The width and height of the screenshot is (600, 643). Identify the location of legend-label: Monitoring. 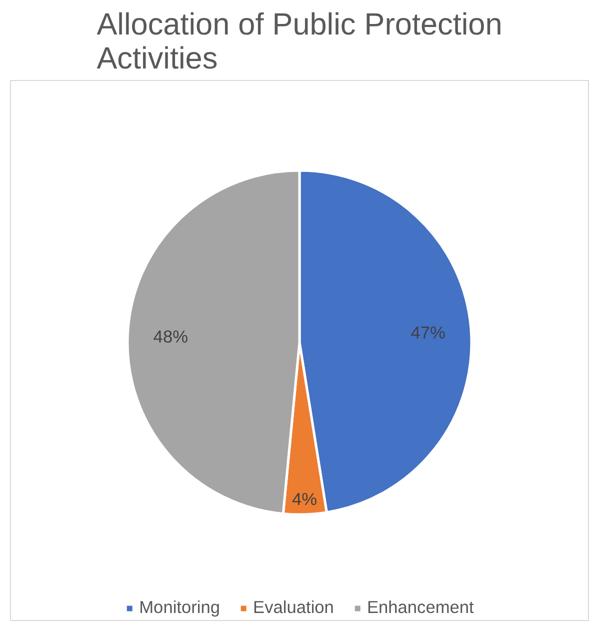
(179, 607).